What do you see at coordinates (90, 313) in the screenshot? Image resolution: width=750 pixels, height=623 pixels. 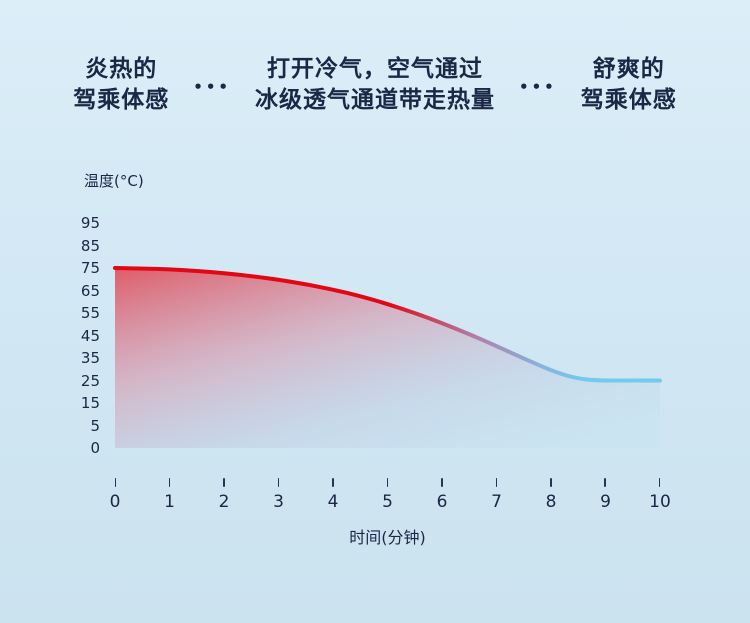 I see `y-tick-label: 55` at bounding box center [90, 313].